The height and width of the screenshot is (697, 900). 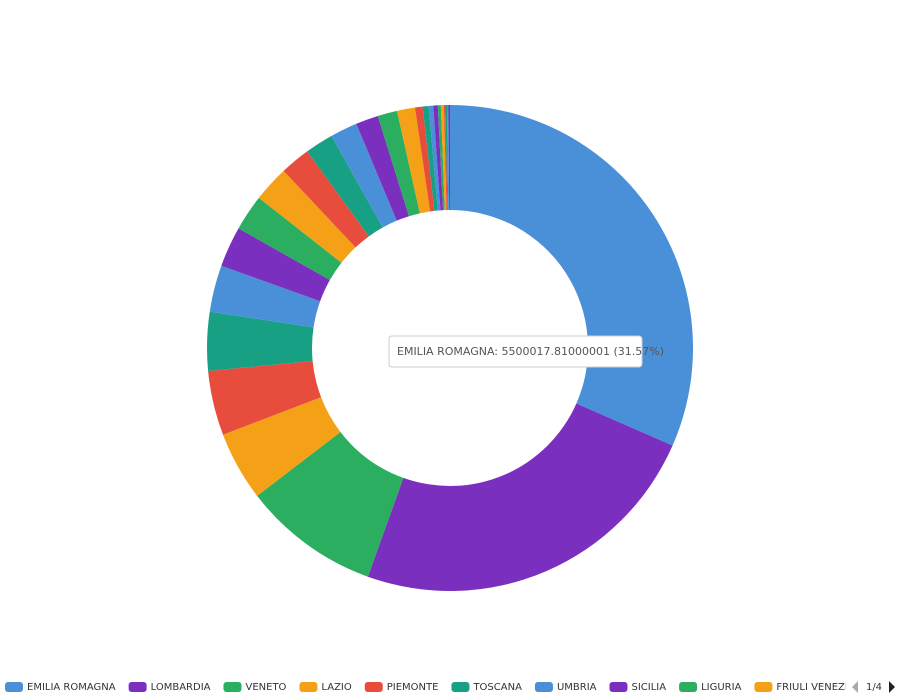 What do you see at coordinates (71, 687) in the screenshot?
I see `legend-label: EMILIA ROMAGNA` at bounding box center [71, 687].